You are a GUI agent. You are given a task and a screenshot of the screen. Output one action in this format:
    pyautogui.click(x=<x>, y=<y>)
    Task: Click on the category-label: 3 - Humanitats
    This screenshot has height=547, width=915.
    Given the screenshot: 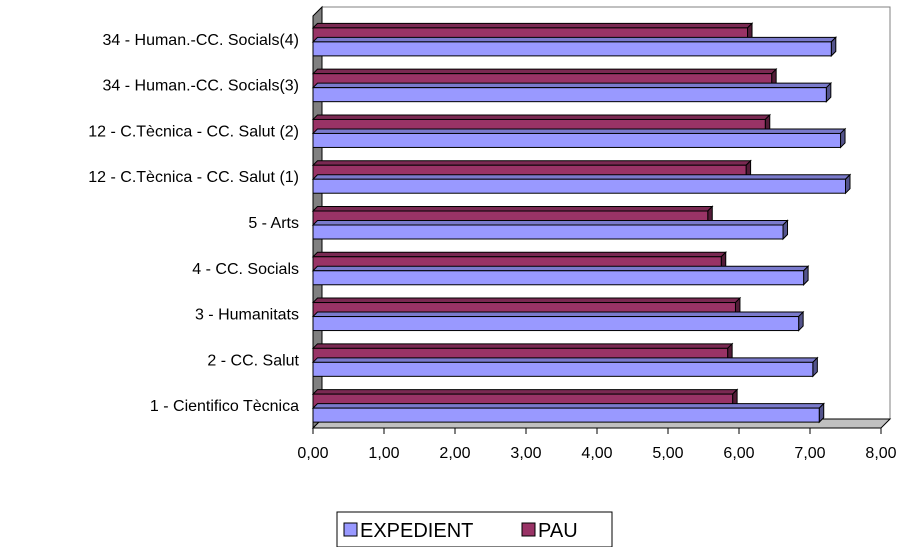 What is the action you would take?
    pyautogui.click(x=247, y=315)
    